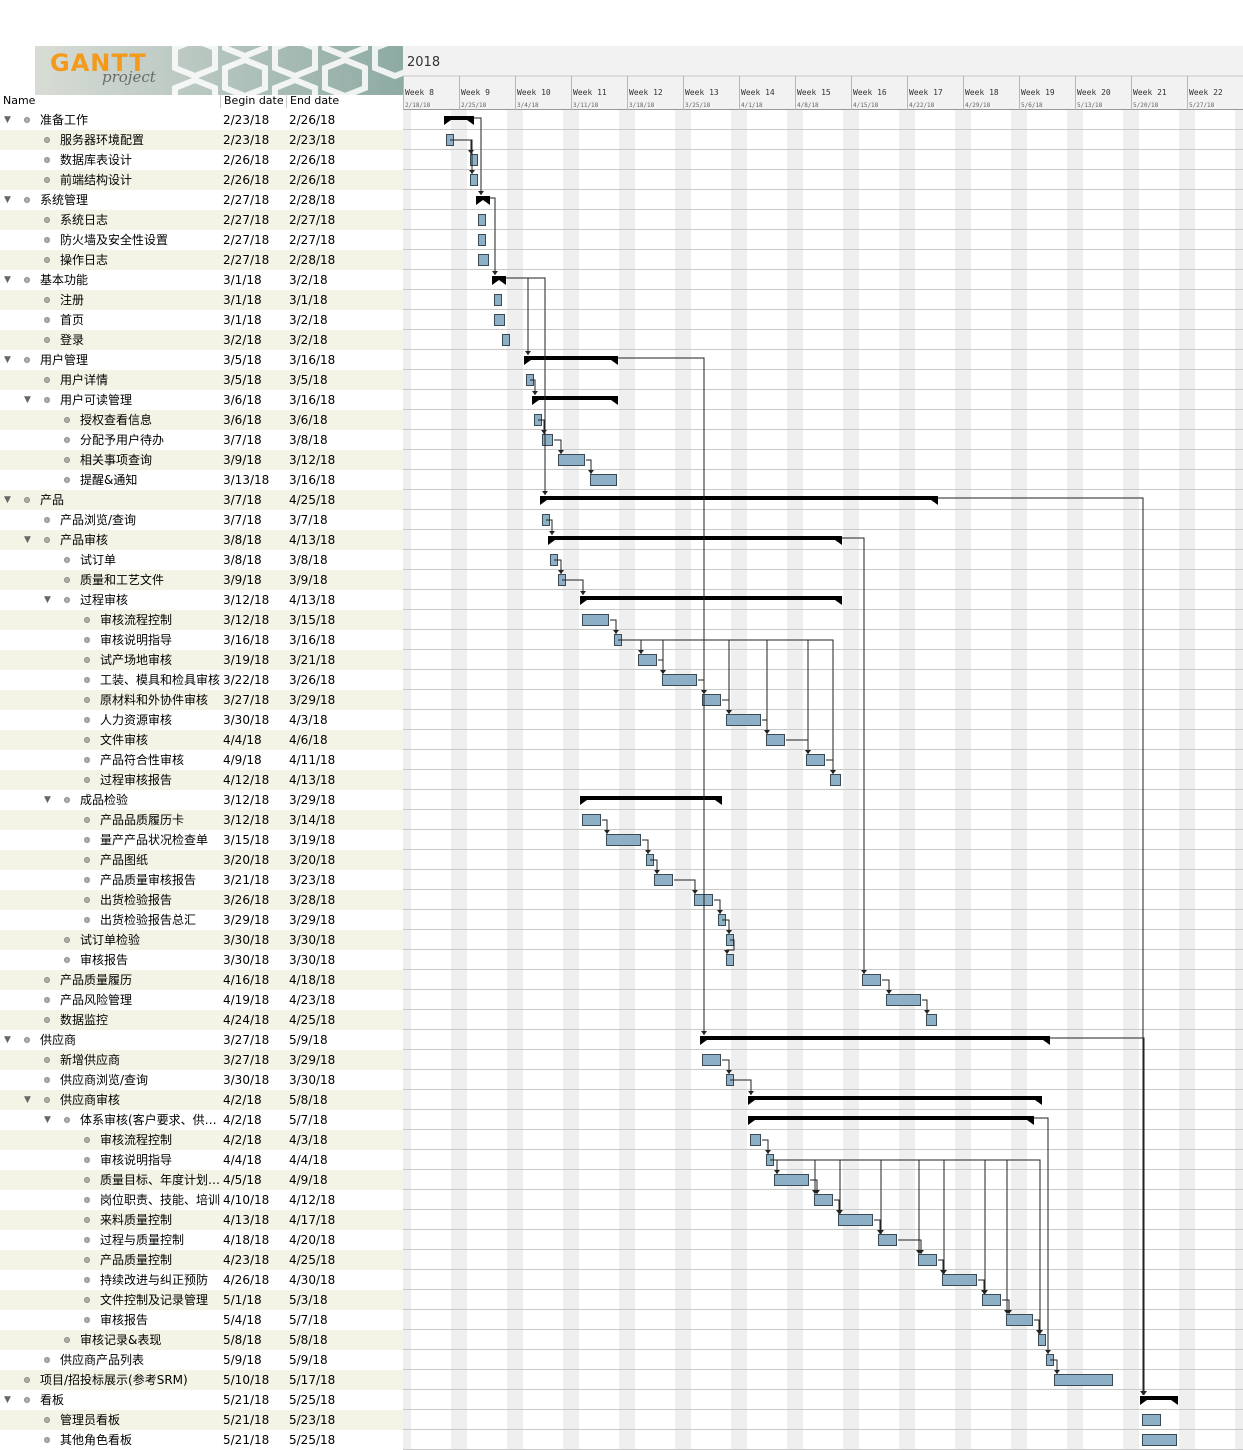 This screenshot has height=1450, width=1243. Describe the element at coordinates (201, 840) in the screenshot. I see `task-row: 量产产品状况检查单 3/15/18 3/19/18` at that location.